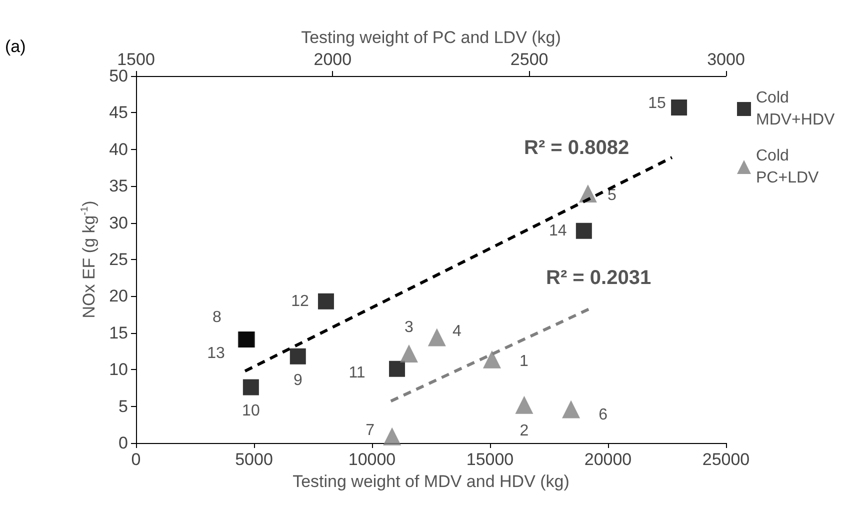 The width and height of the screenshot is (861, 523). Describe the element at coordinates (490, 459) in the screenshot. I see `x-tick-label: 15000` at that location.